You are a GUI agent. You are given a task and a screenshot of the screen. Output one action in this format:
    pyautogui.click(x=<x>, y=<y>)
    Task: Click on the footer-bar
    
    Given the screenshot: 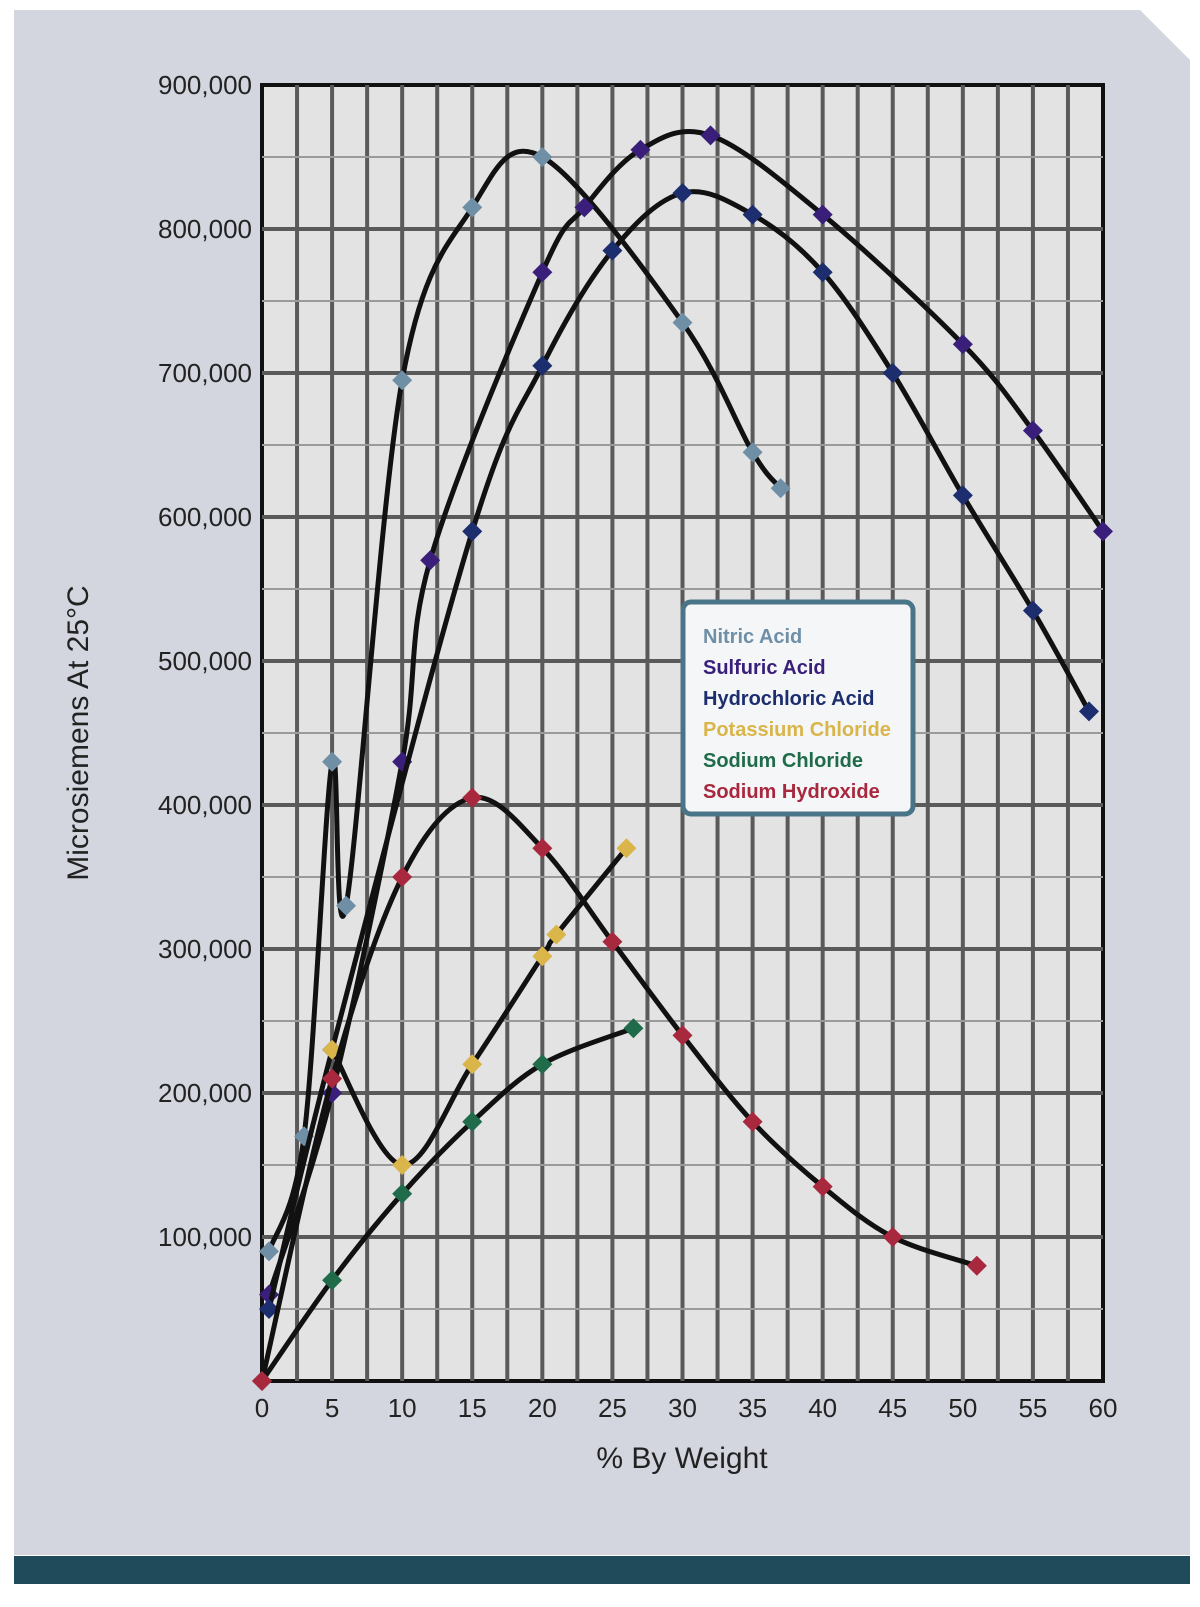 What is the action you would take?
    pyautogui.click(x=602, y=1570)
    